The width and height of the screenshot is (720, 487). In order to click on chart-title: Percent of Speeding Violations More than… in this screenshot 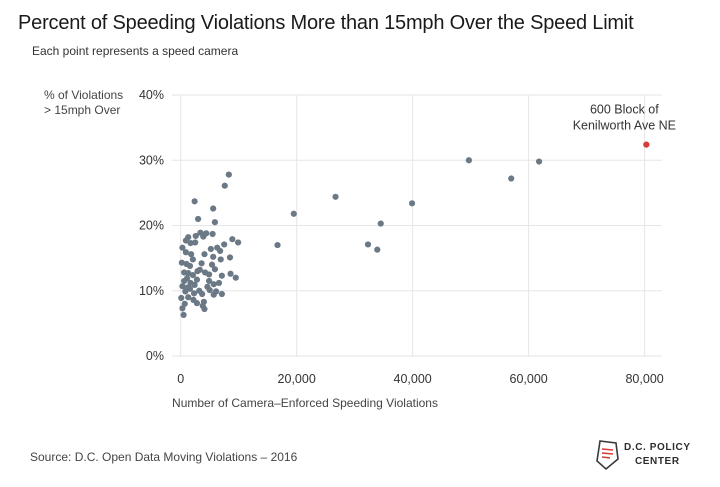, I will do `click(326, 23)`.